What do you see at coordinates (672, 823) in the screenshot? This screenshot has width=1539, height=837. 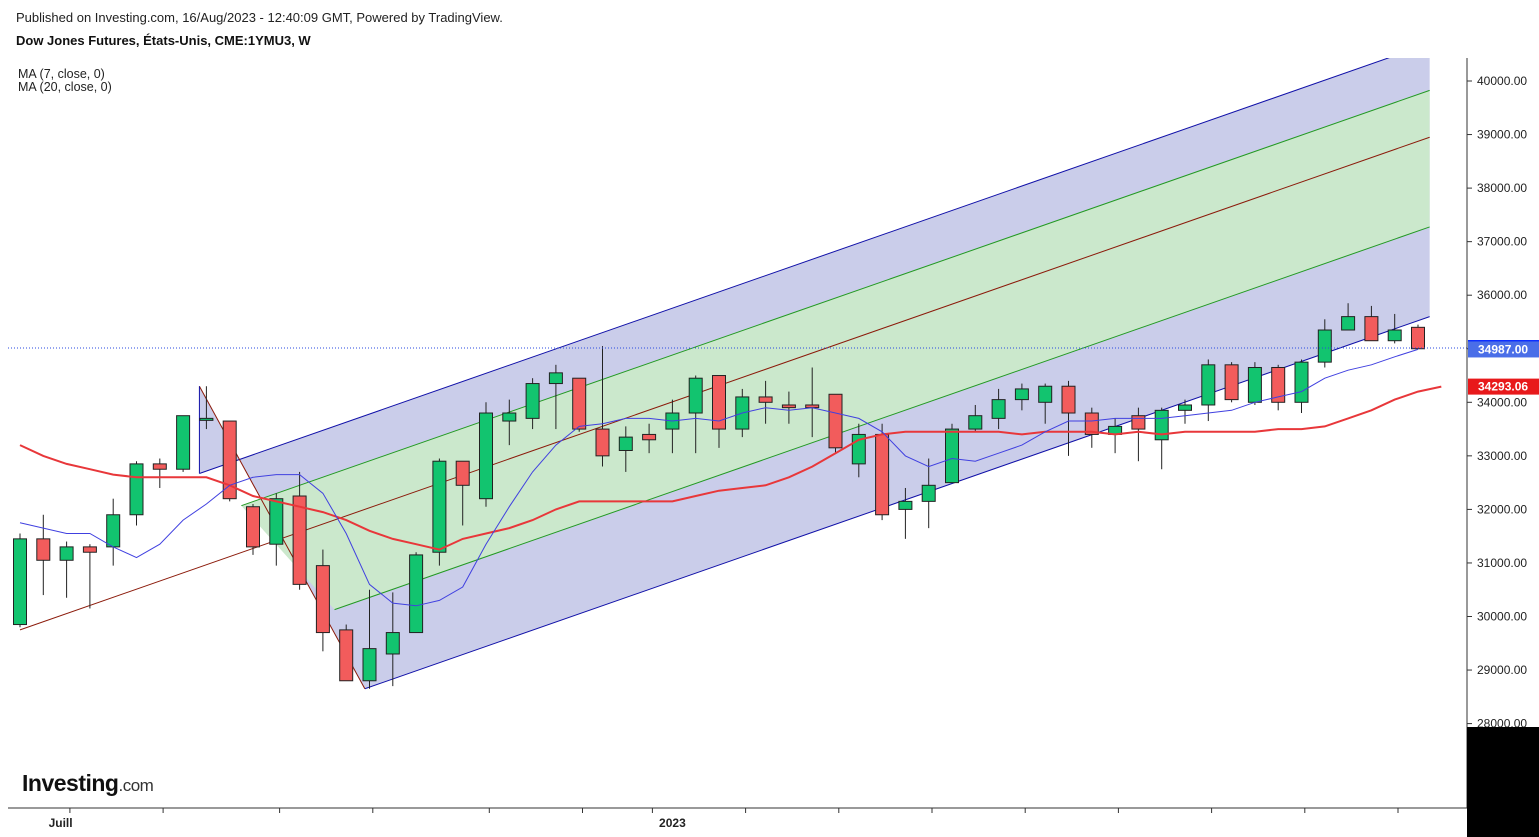 I see `x-tick-label: 2023` at bounding box center [672, 823].